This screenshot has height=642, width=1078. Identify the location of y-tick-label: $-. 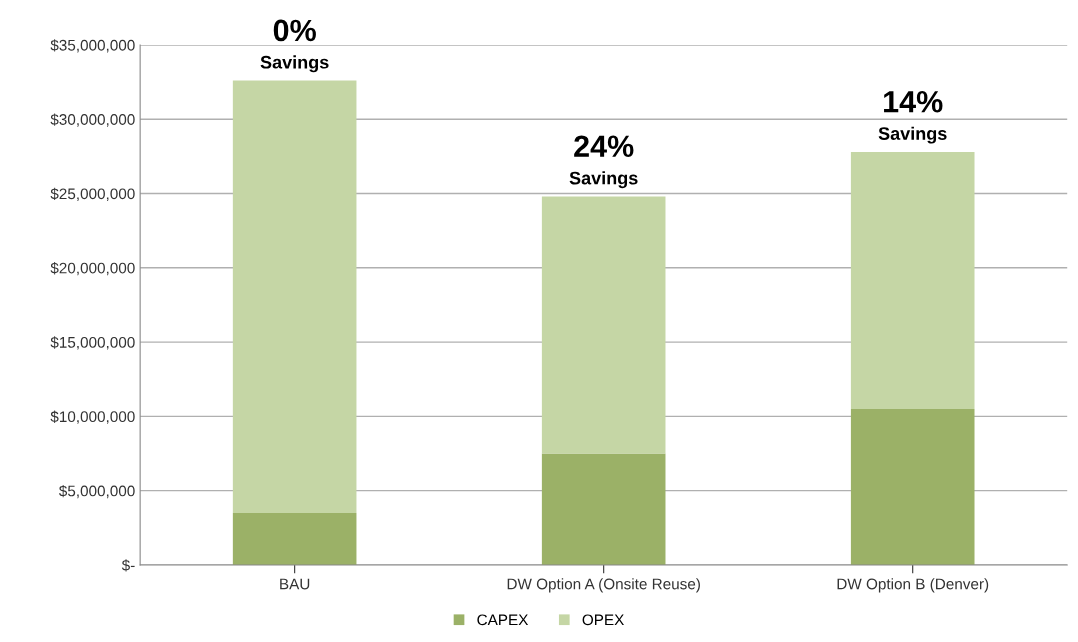
(128, 565).